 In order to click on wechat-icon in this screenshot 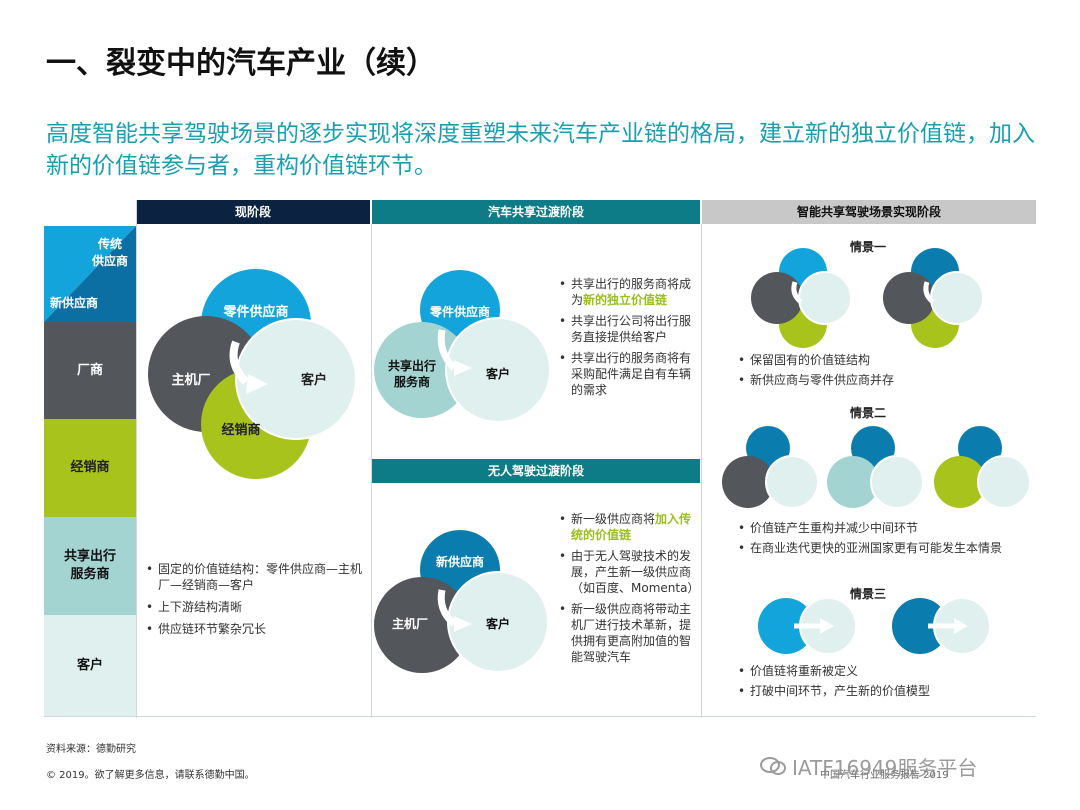, I will do `click(773, 766)`.